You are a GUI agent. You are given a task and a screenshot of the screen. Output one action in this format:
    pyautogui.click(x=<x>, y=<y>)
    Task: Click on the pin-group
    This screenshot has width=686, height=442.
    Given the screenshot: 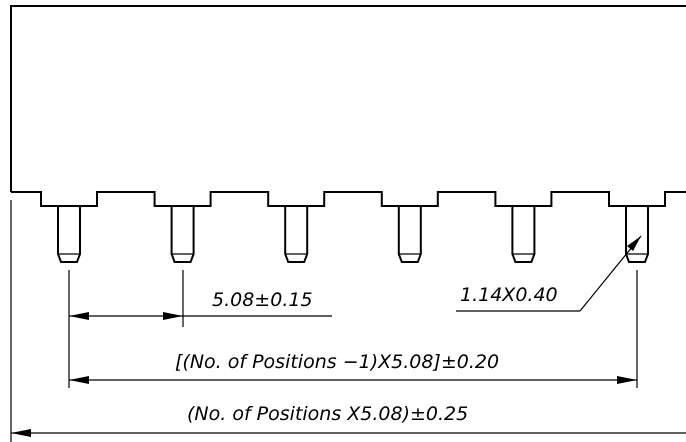 What is the action you would take?
    pyautogui.click(x=353, y=234)
    